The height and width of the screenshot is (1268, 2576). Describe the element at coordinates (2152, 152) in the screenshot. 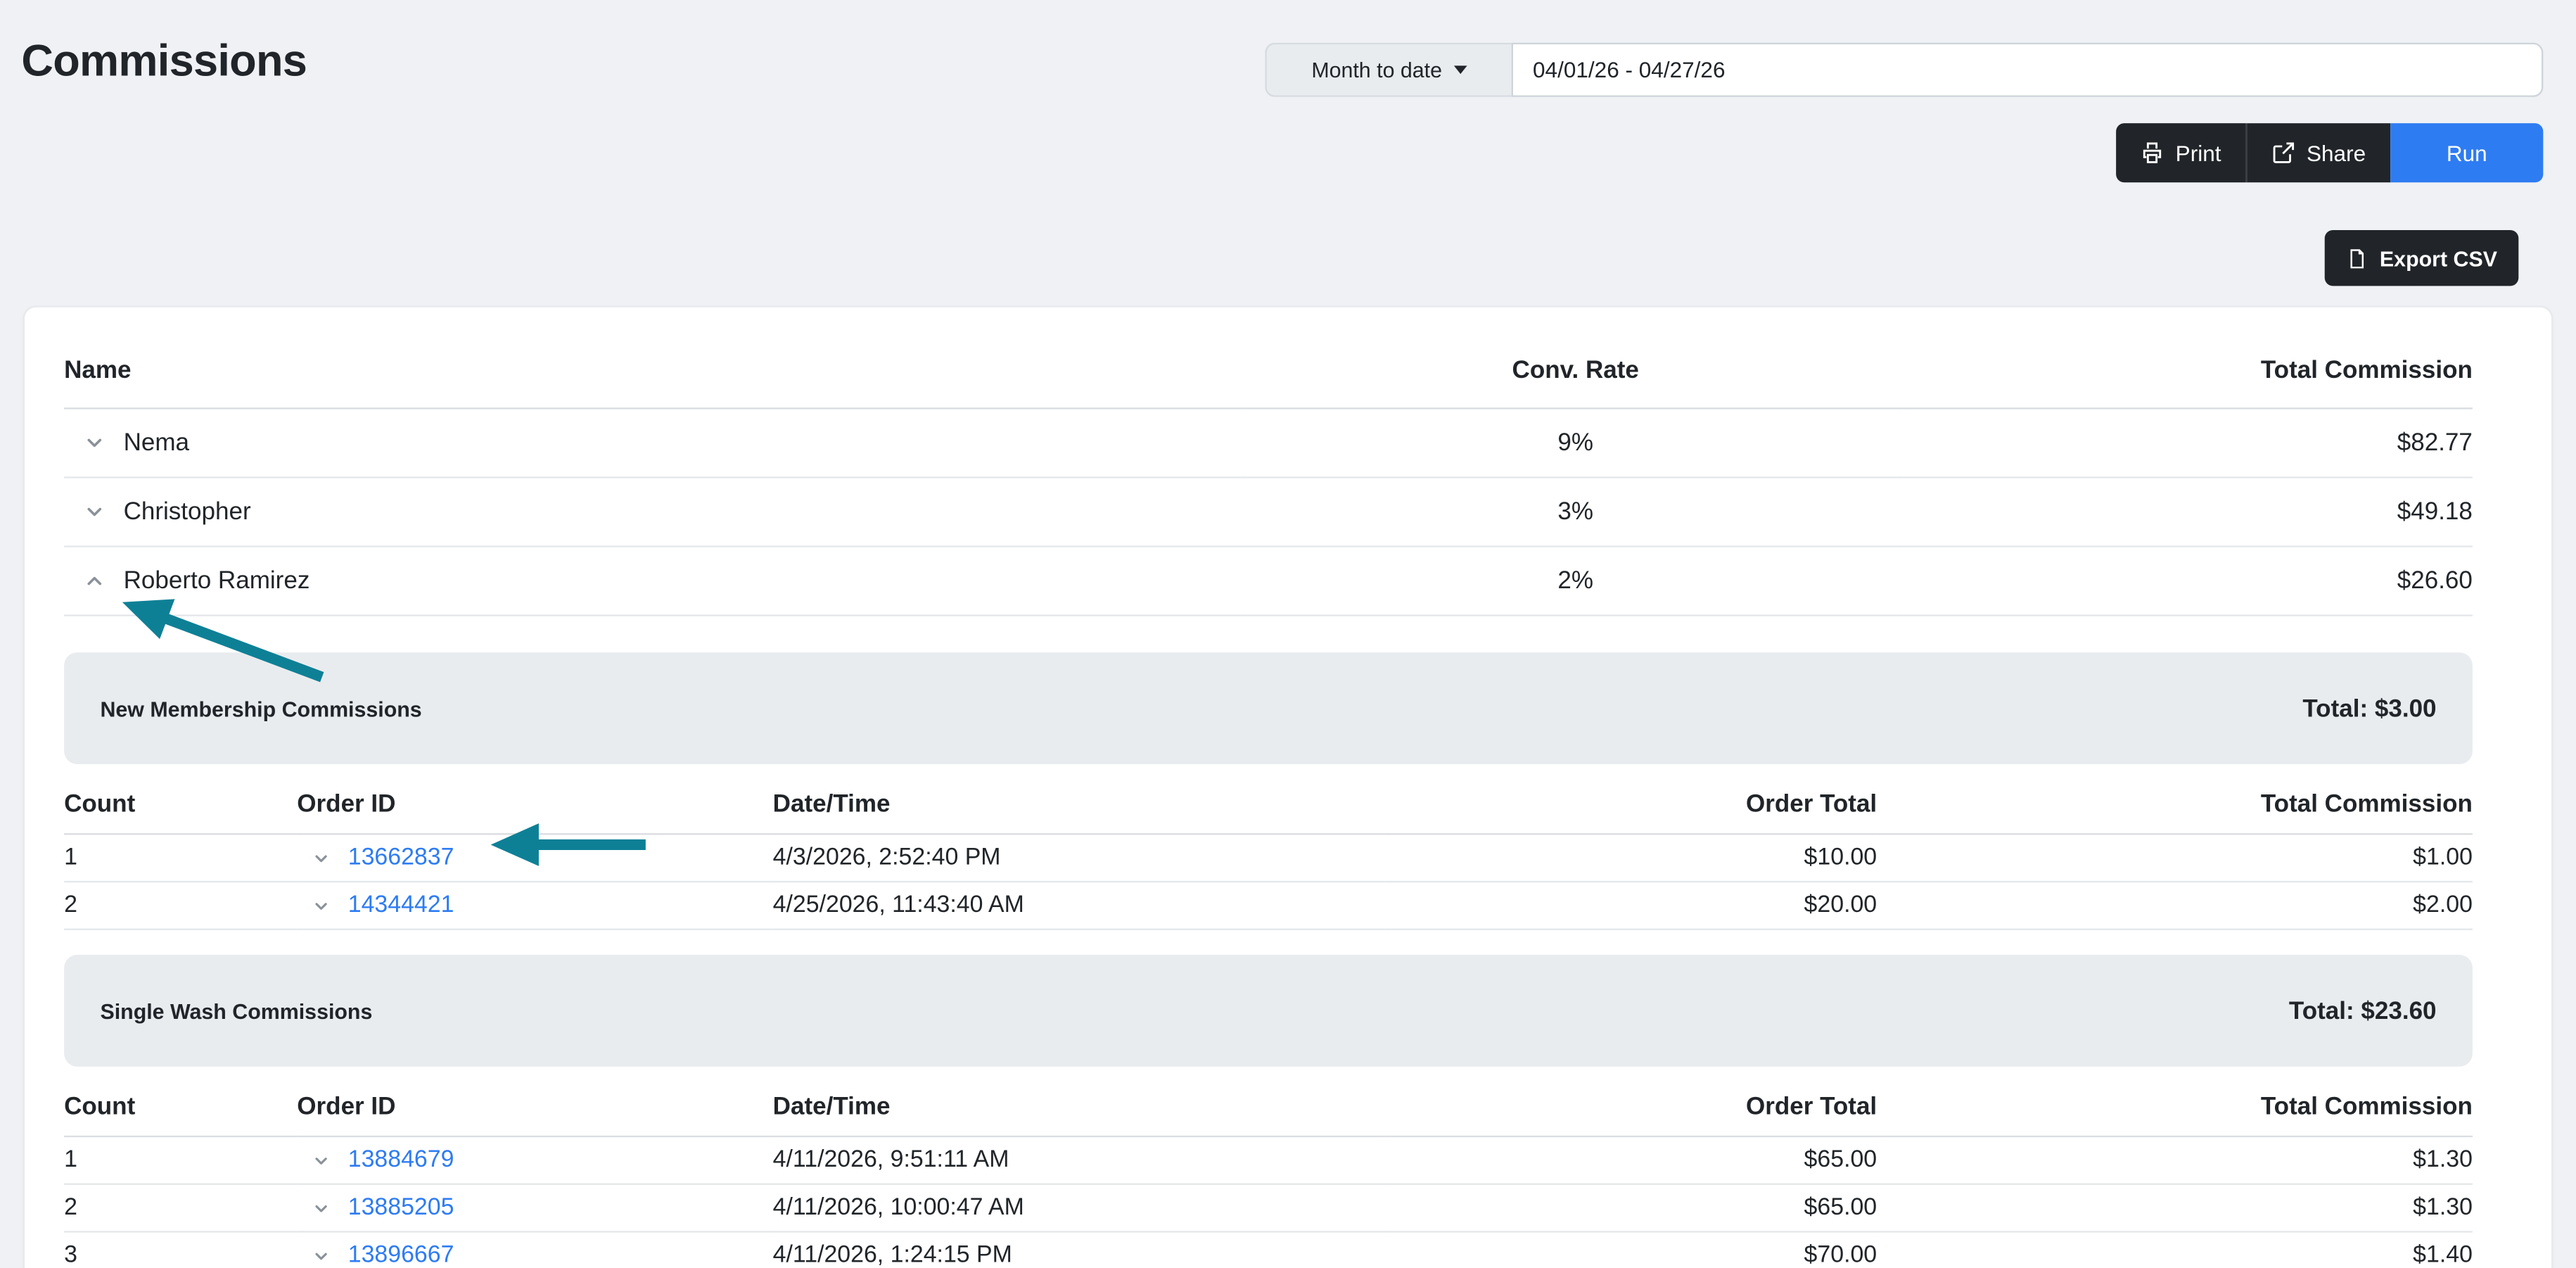

I see `print-icon` at that location.